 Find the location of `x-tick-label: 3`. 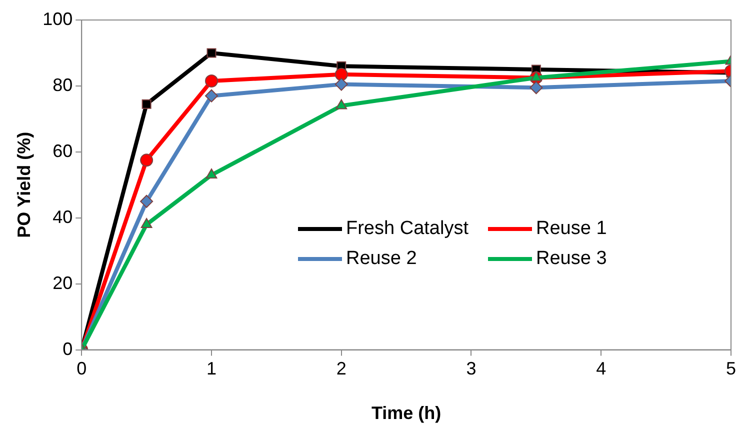

x-tick-label: 3 is located at coordinates (471, 368).